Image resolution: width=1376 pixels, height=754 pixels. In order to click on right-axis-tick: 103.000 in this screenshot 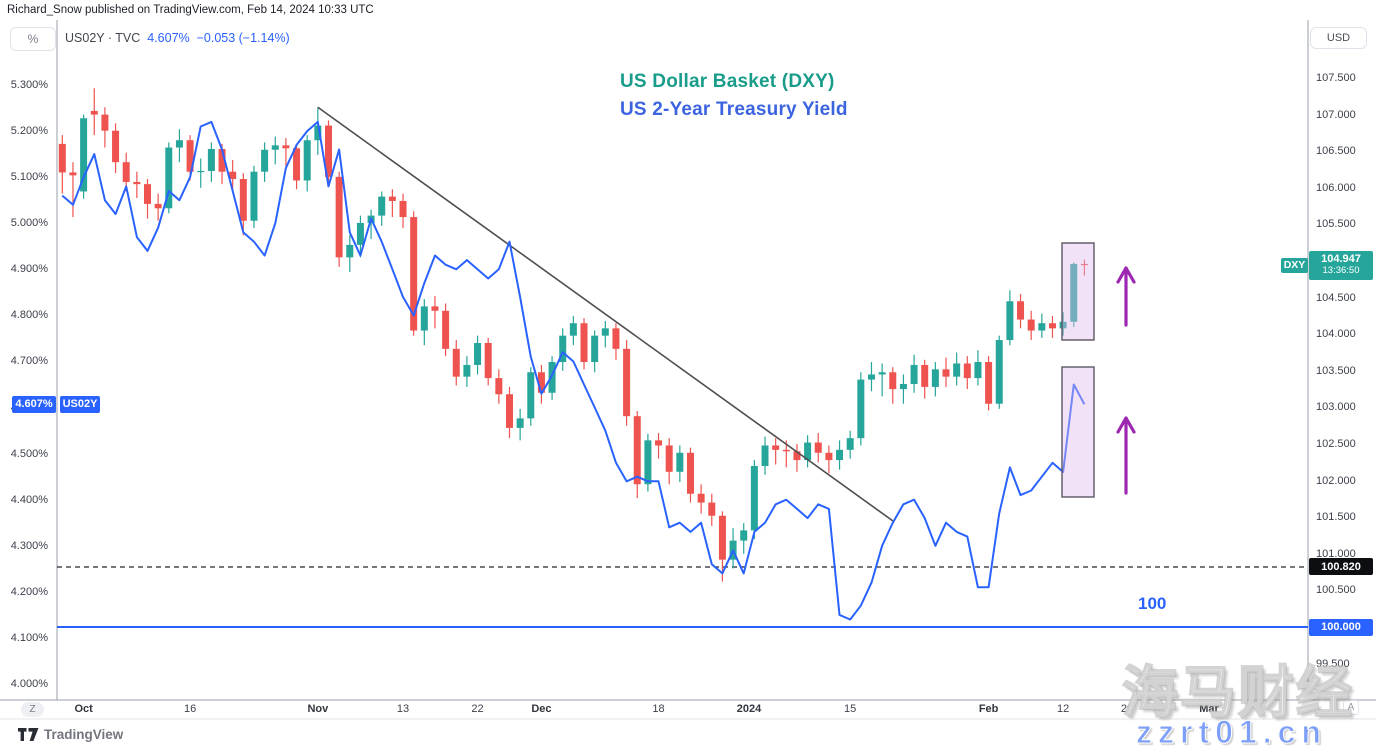, I will do `click(1336, 407)`.